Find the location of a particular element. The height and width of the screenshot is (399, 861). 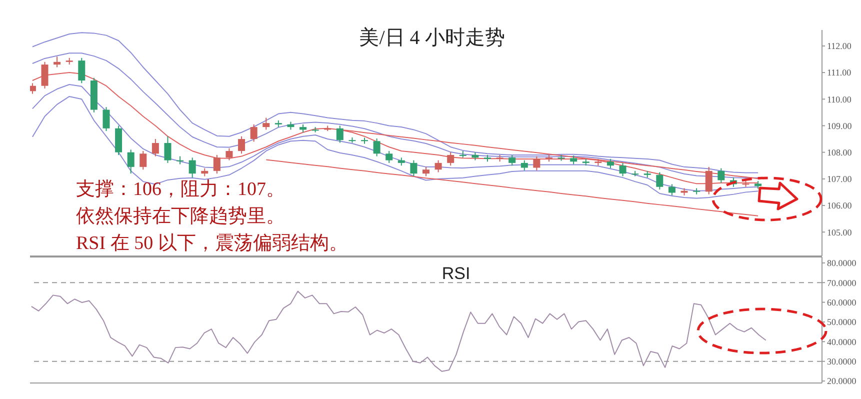

y-tick-label: 50.0000 is located at coordinates (842, 322).